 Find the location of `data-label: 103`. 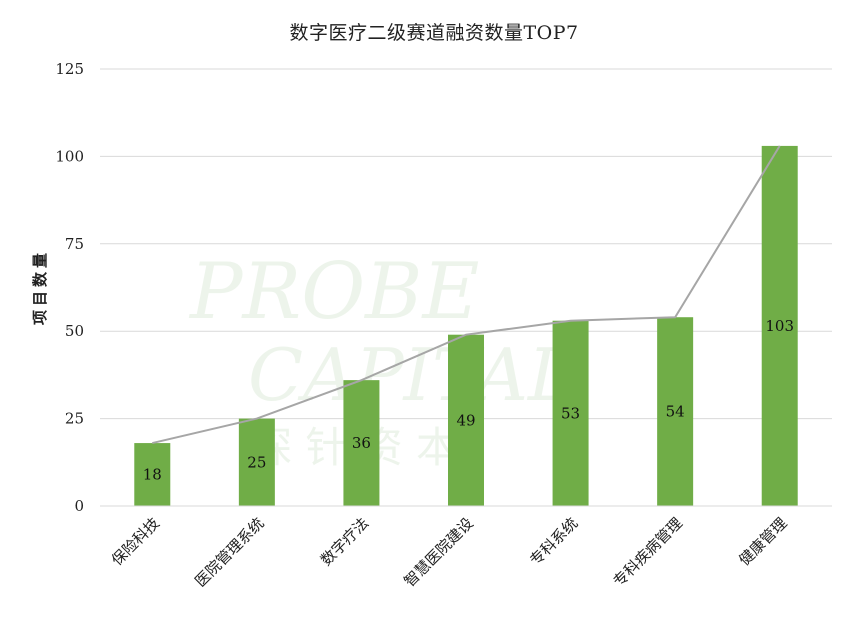

data-label: 103 is located at coordinates (779, 326).